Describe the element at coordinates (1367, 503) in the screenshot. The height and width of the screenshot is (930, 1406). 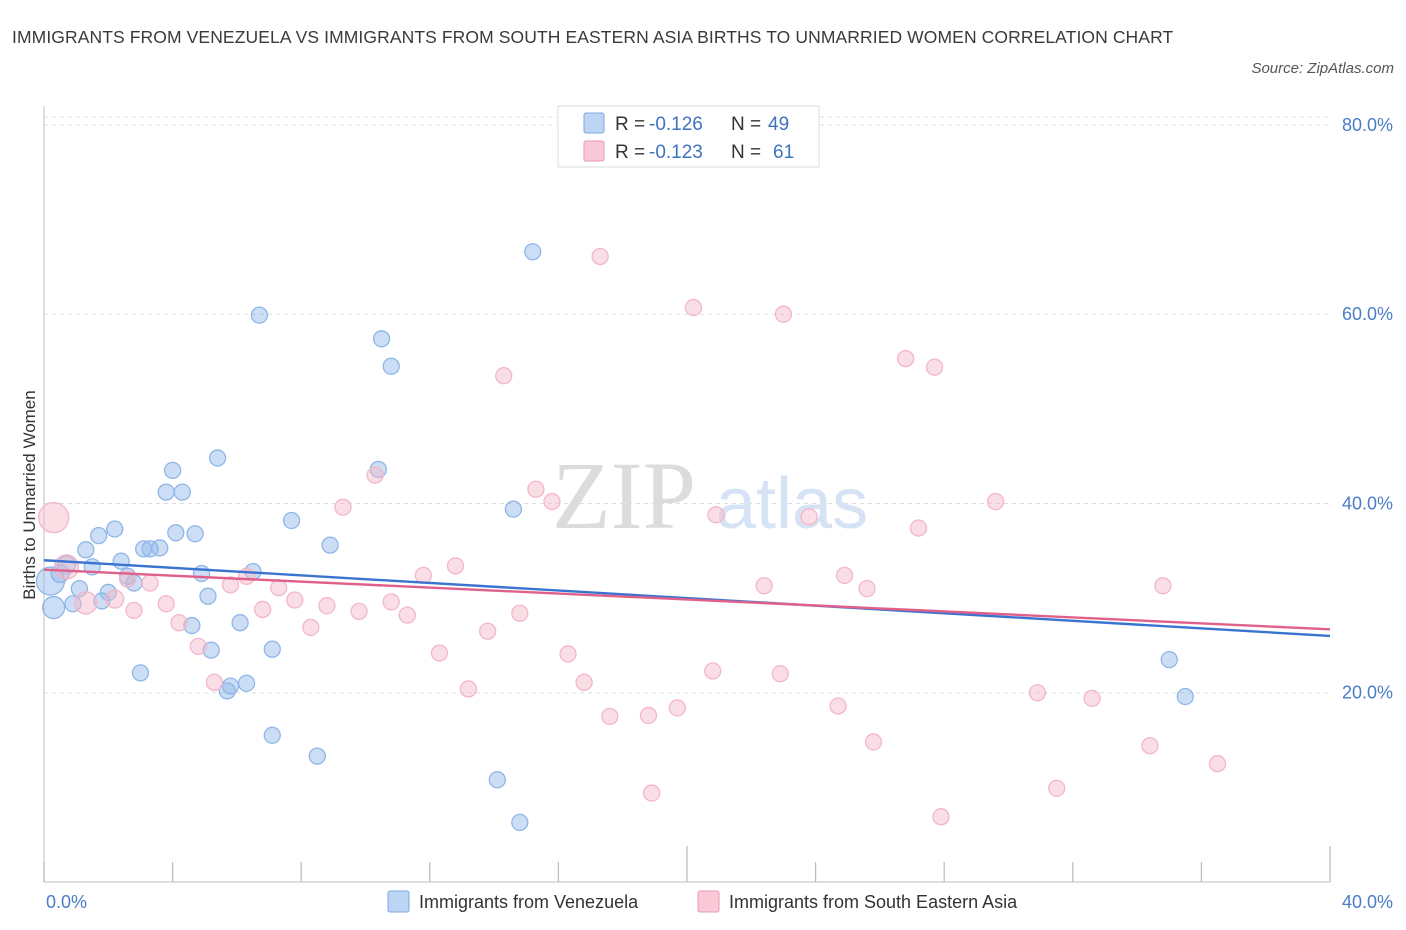
I see `y-tick-label: 40.0%` at that location.